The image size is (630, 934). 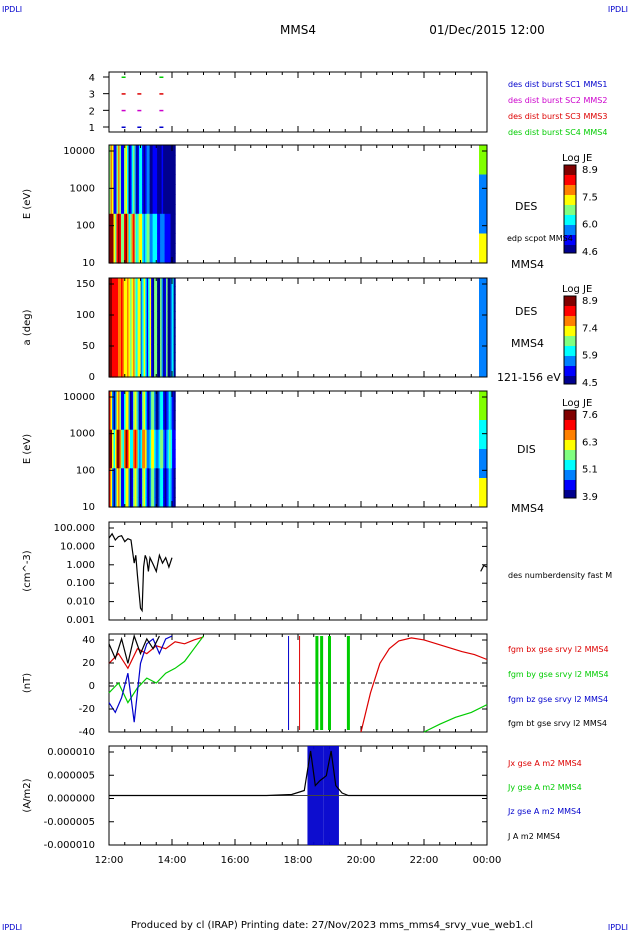 What do you see at coordinates (85, 284) in the screenshot?
I see `y-tick-label: 150` at bounding box center [85, 284].